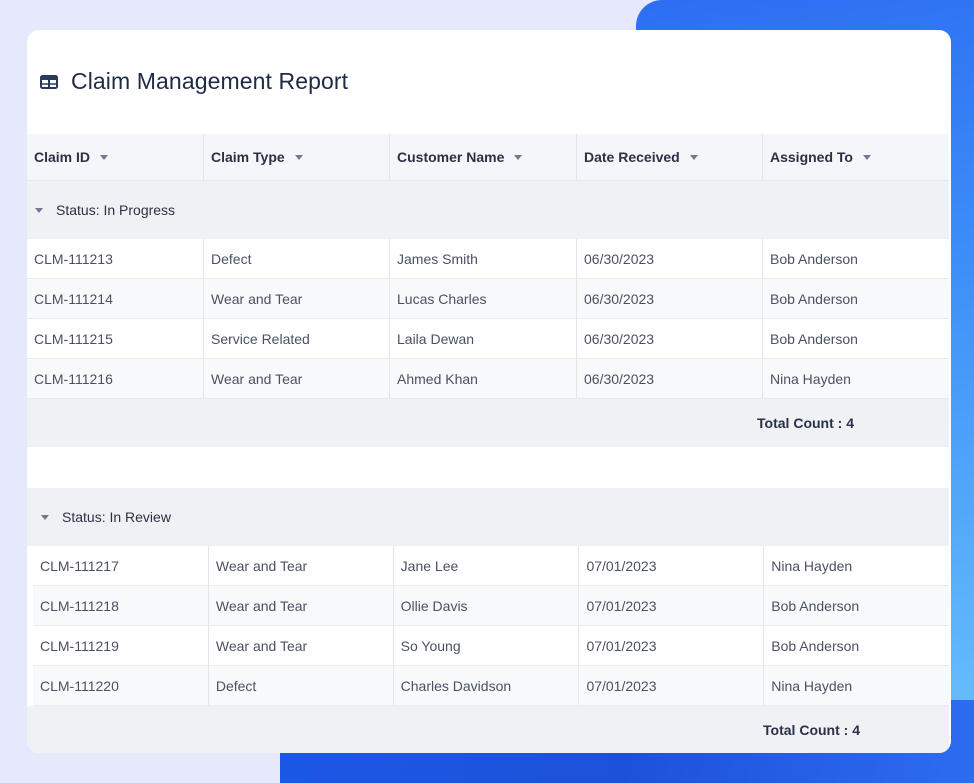  Describe the element at coordinates (115, 157) in the screenshot. I see `column-header-claim-id: Claim ID` at that location.